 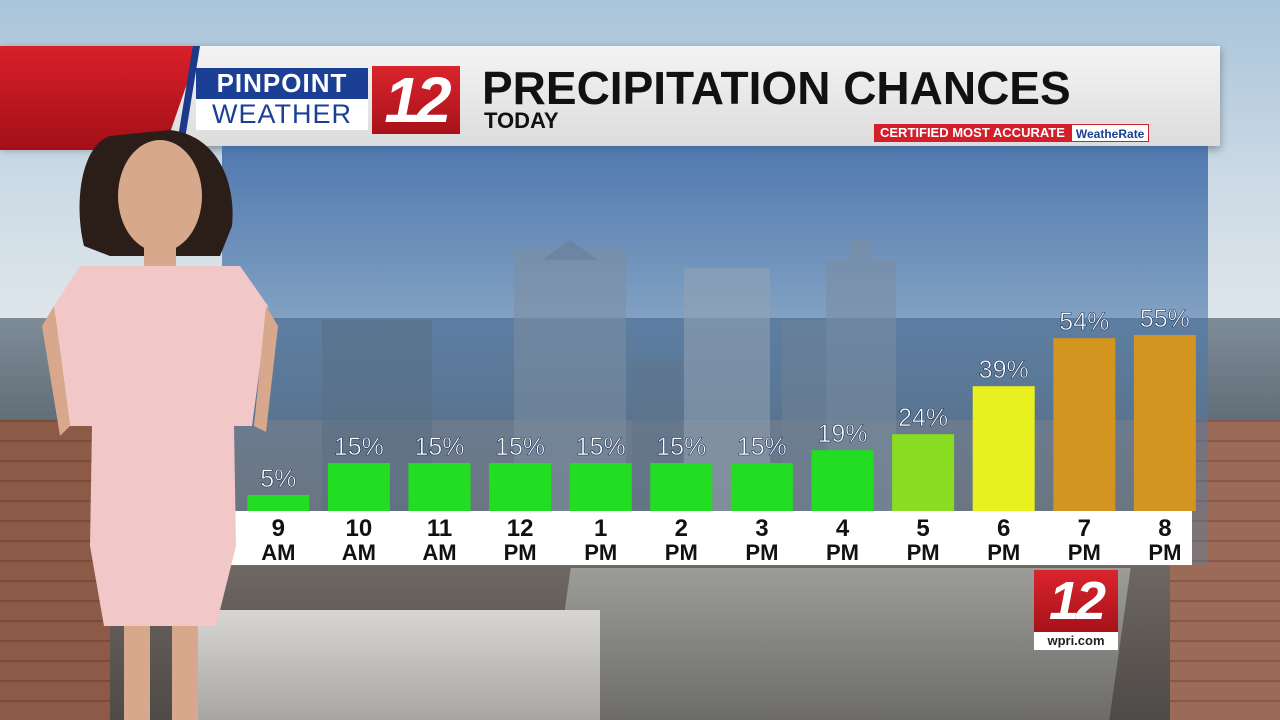 What do you see at coordinates (282, 114) in the screenshot?
I see `logo-weather-text: WEATHER` at bounding box center [282, 114].